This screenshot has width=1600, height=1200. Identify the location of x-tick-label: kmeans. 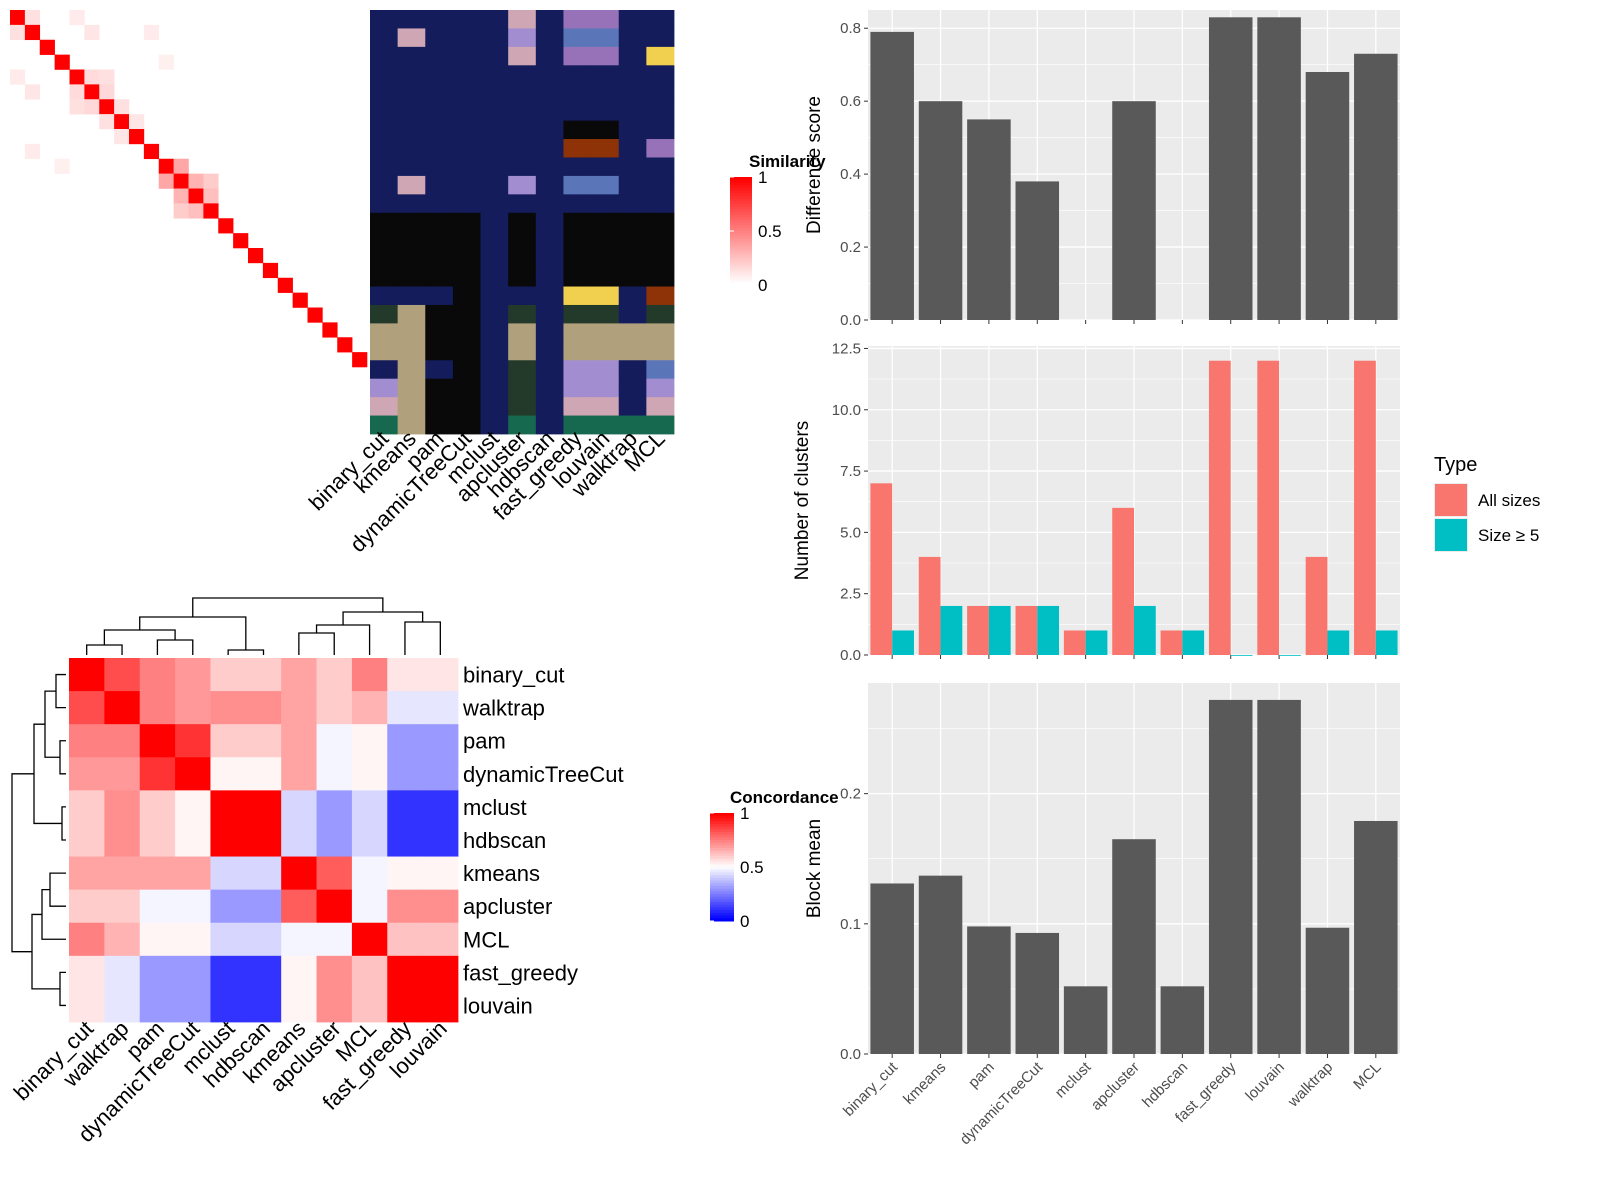
(924, 1083).